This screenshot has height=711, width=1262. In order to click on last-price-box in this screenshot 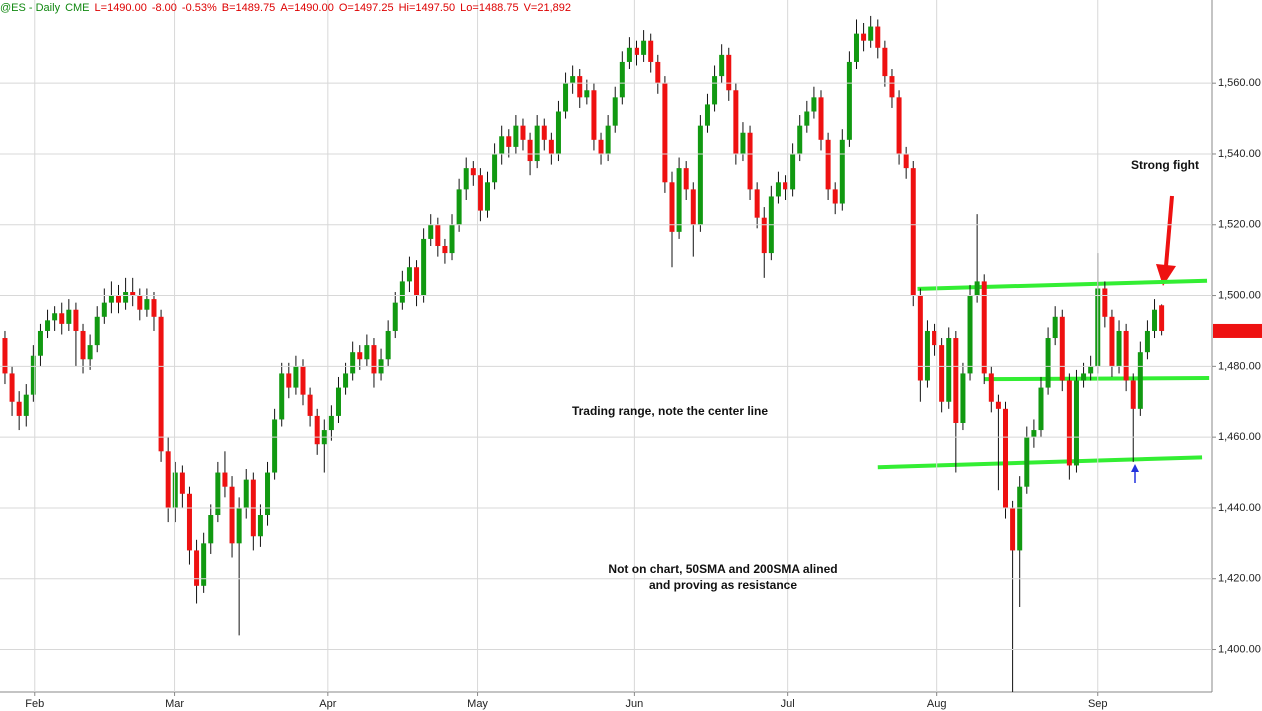, I will do `click(1237, 330)`.